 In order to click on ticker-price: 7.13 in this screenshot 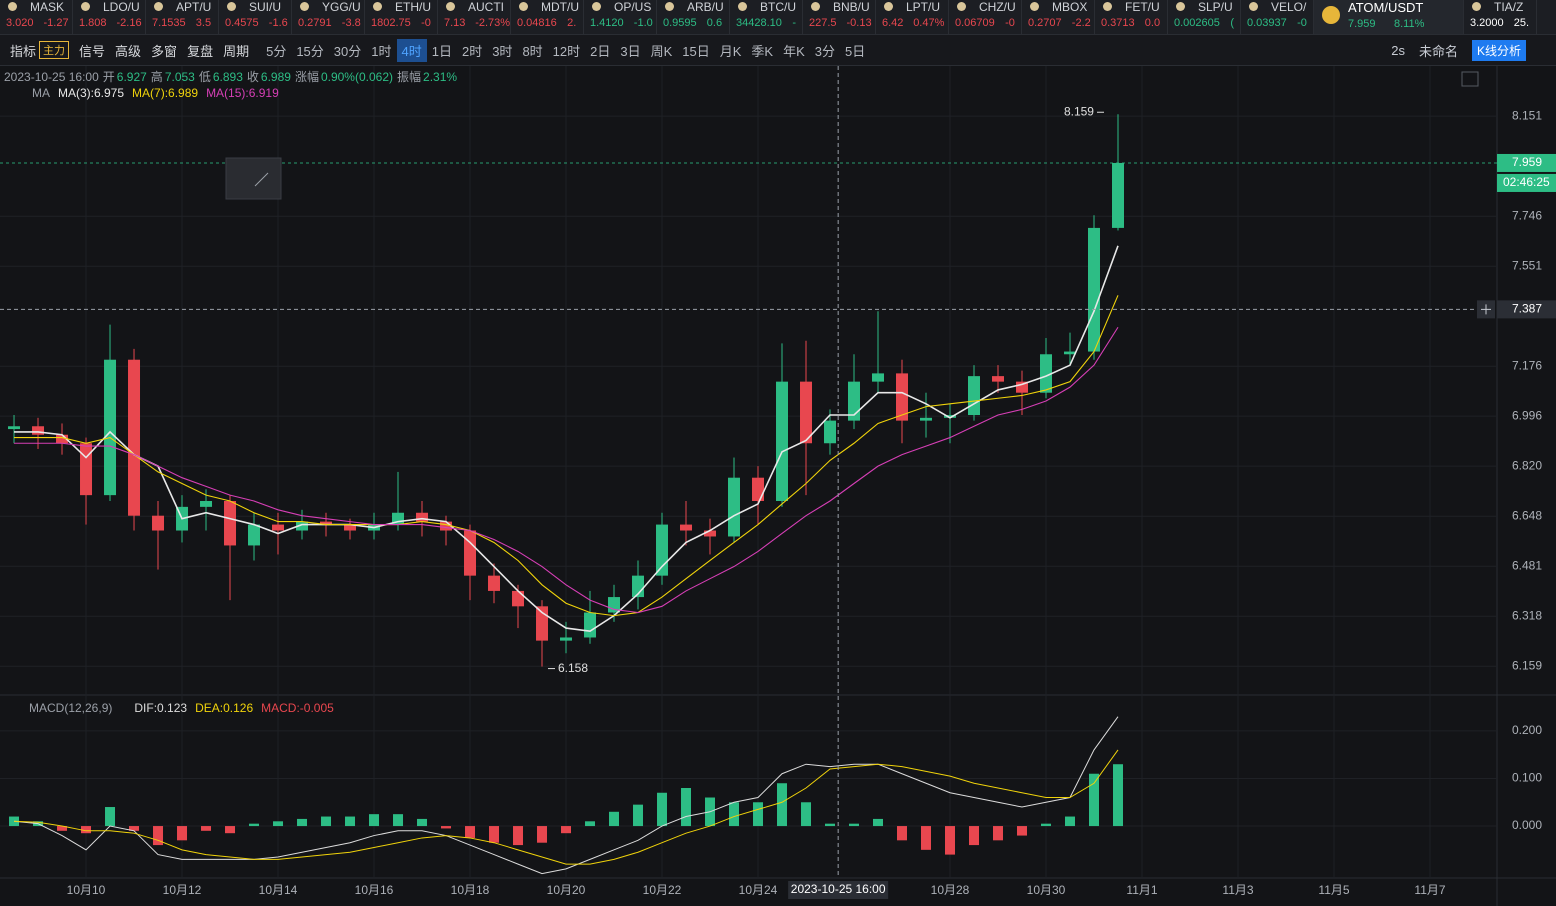, I will do `click(455, 23)`.